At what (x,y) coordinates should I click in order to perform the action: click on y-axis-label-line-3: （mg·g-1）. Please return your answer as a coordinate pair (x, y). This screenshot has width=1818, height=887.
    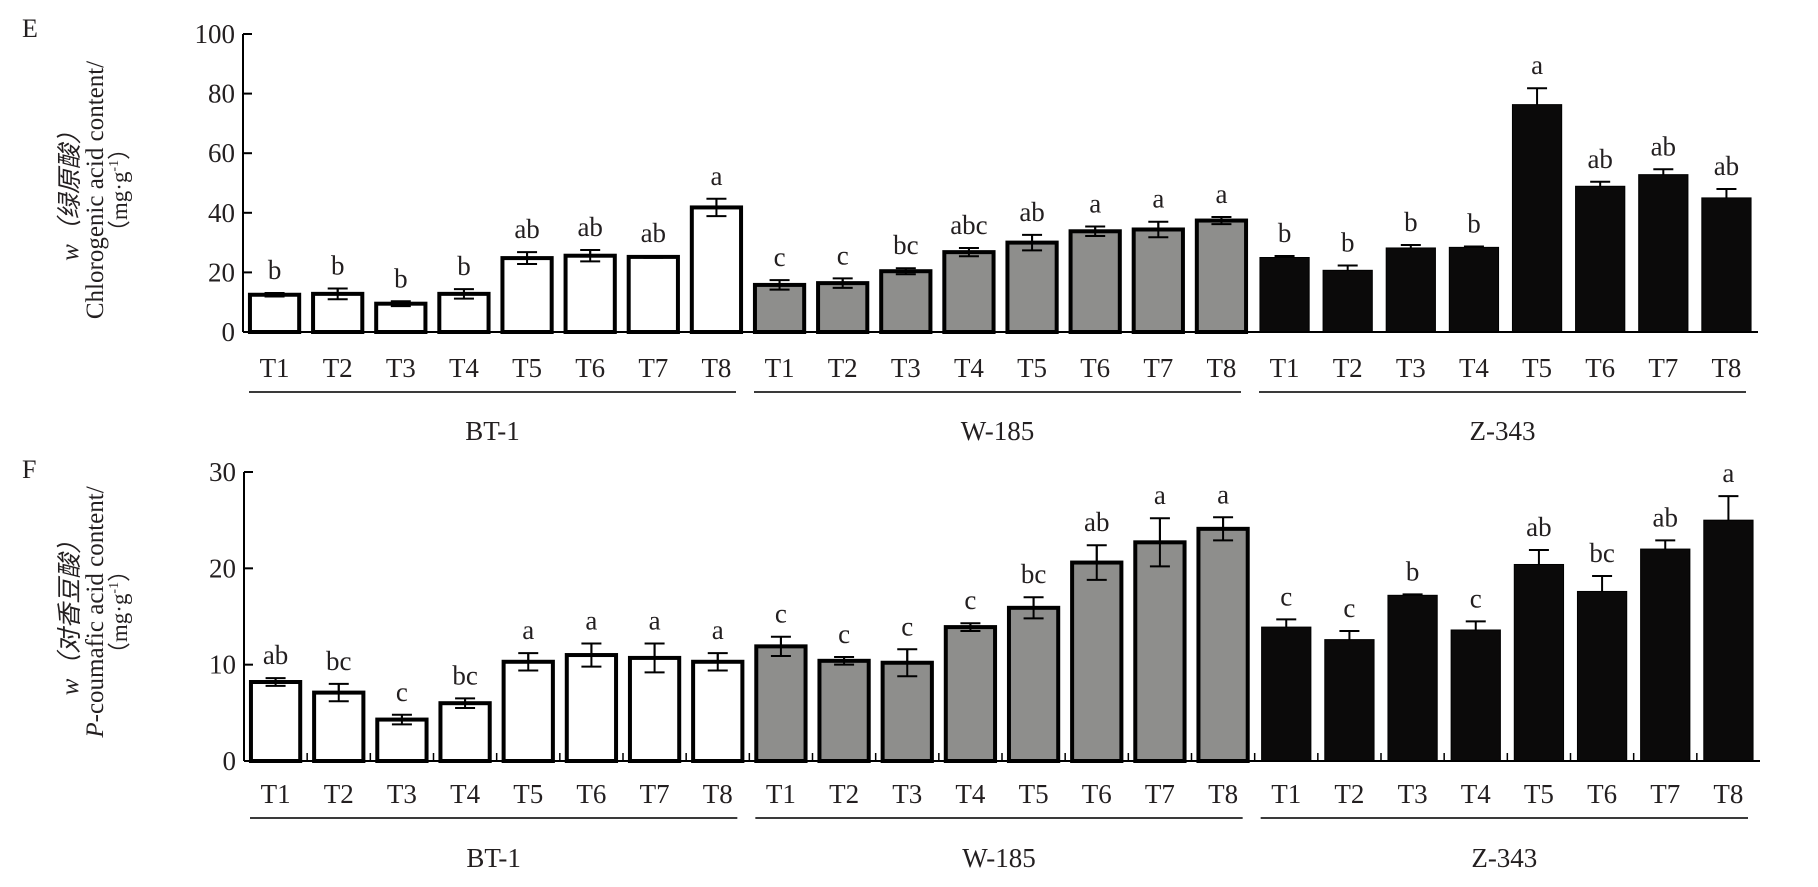
    Looking at the image, I should click on (119, 190).